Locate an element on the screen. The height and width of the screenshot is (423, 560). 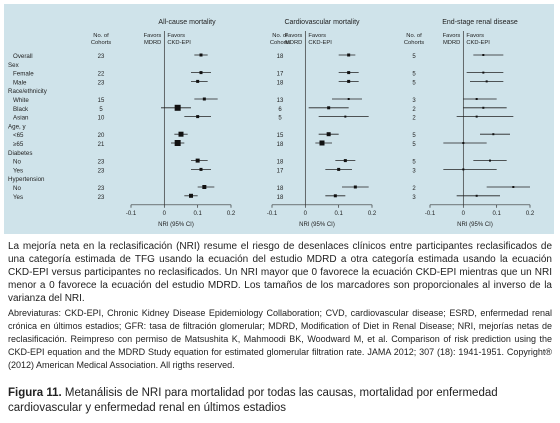
row-label: ≥65 is located at coordinates (18, 144).